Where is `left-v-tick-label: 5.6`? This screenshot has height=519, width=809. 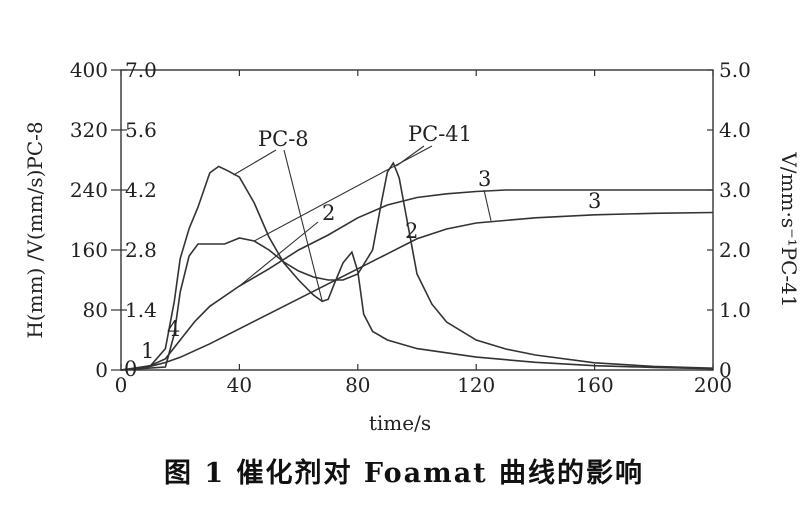 left-v-tick-label: 5.6 is located at coordinates (141, 130).